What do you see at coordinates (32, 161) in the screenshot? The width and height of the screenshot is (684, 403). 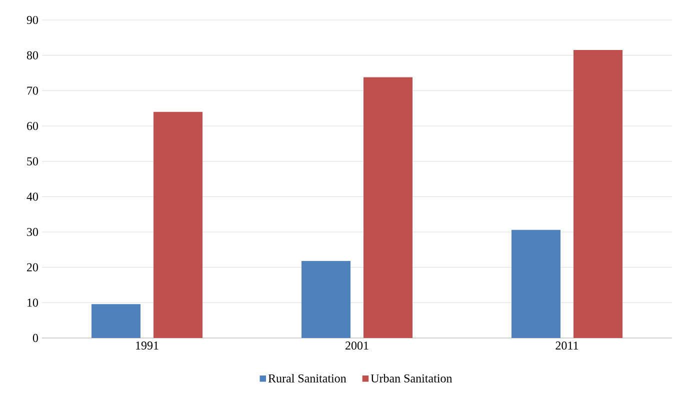 I see `y-tick-label: 50` at bounding box center [32, 161].